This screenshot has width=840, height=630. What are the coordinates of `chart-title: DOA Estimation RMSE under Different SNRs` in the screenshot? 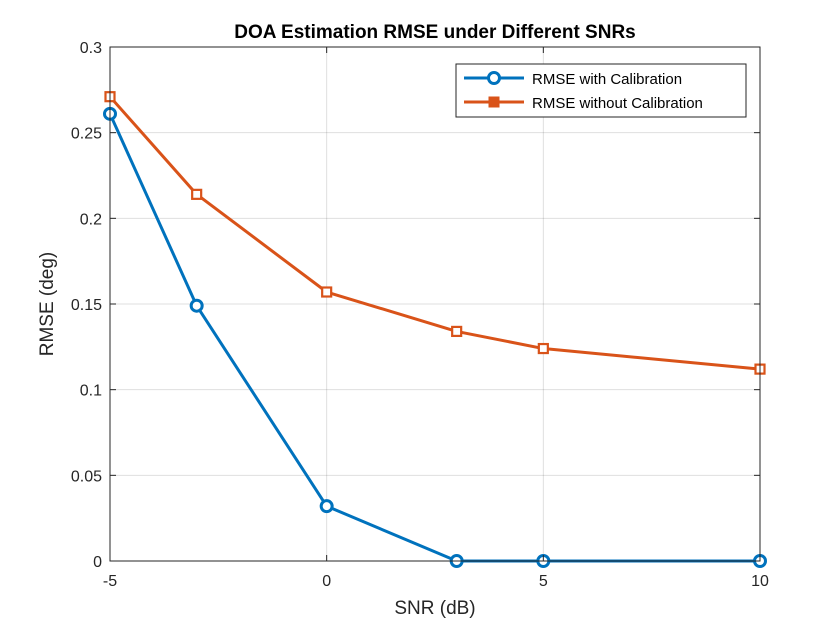 It's located at (435, 32).